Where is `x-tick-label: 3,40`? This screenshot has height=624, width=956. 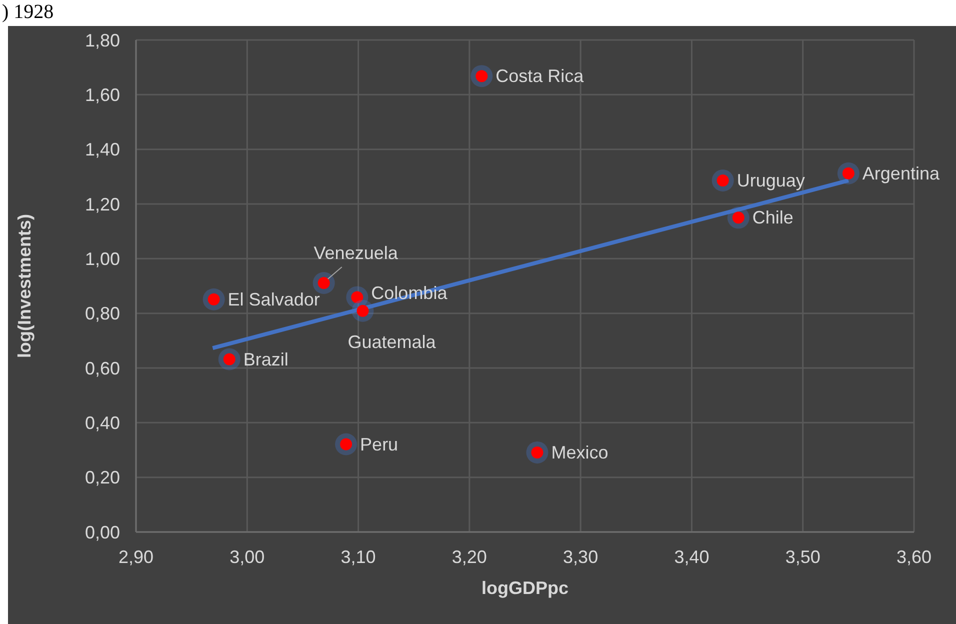
x-tick-label: 3,40 is located at coordinates (692, 556).